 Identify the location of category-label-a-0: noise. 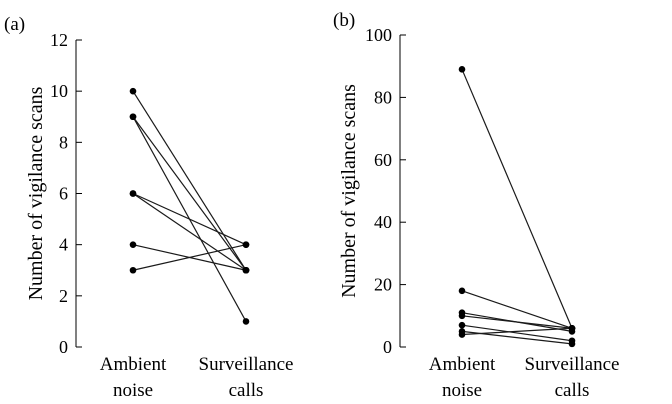
(133, 390).